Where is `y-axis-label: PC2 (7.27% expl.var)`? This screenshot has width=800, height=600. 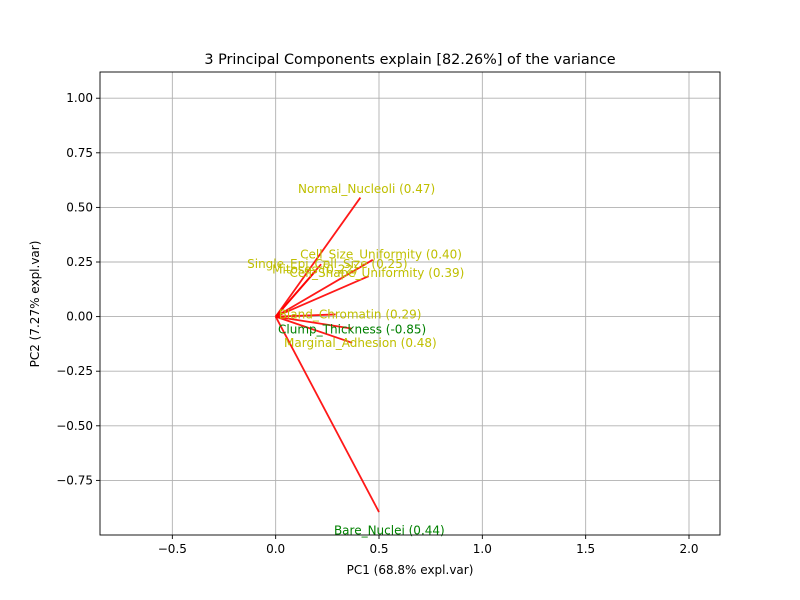
y-axis-label: PC2 (7.27% expl.var) is located at coordinates (35, 304).